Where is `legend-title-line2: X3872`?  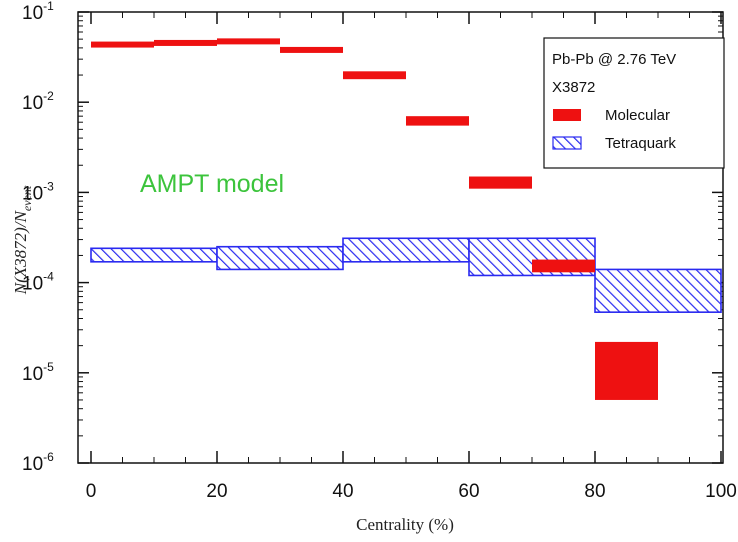
legend-title-line2: X3872 is located at coordinates (573, 87).